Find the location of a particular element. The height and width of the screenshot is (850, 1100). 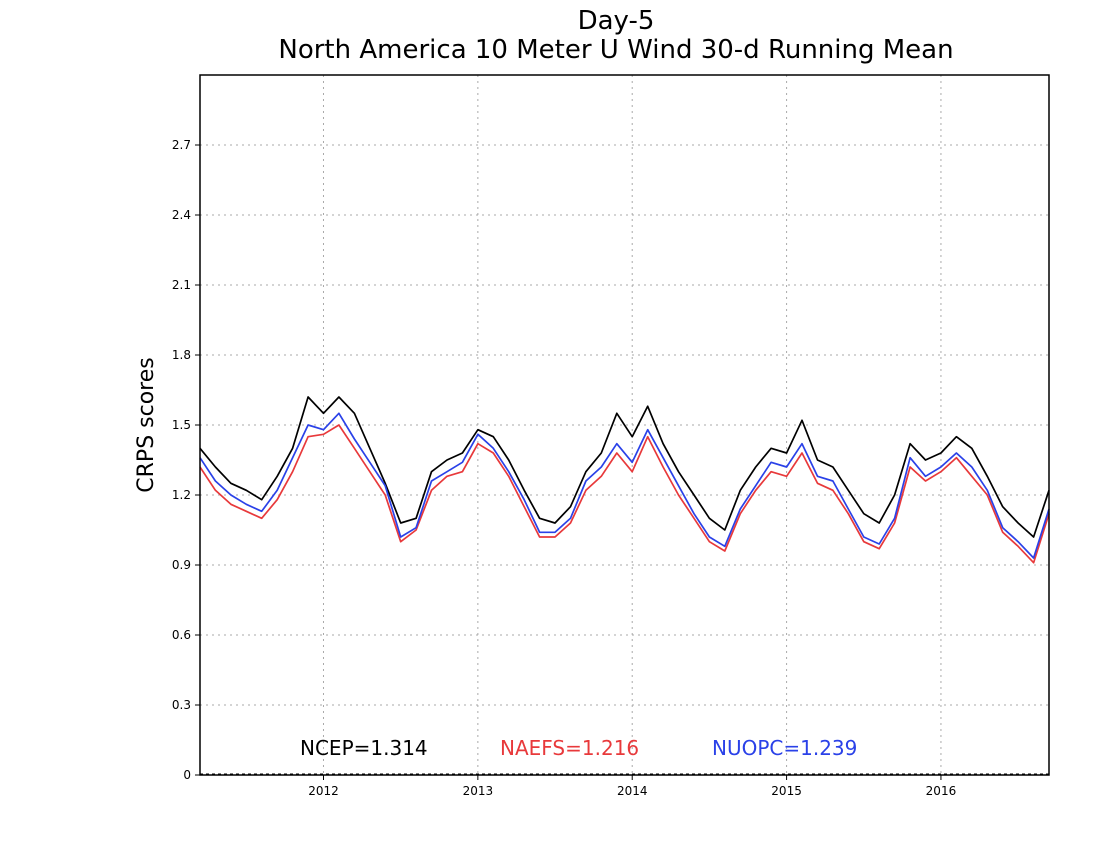

legend: NCEP=1.314 NAEFS=1.216 NUOPC=1.239 is located at coordinates (578, 748).